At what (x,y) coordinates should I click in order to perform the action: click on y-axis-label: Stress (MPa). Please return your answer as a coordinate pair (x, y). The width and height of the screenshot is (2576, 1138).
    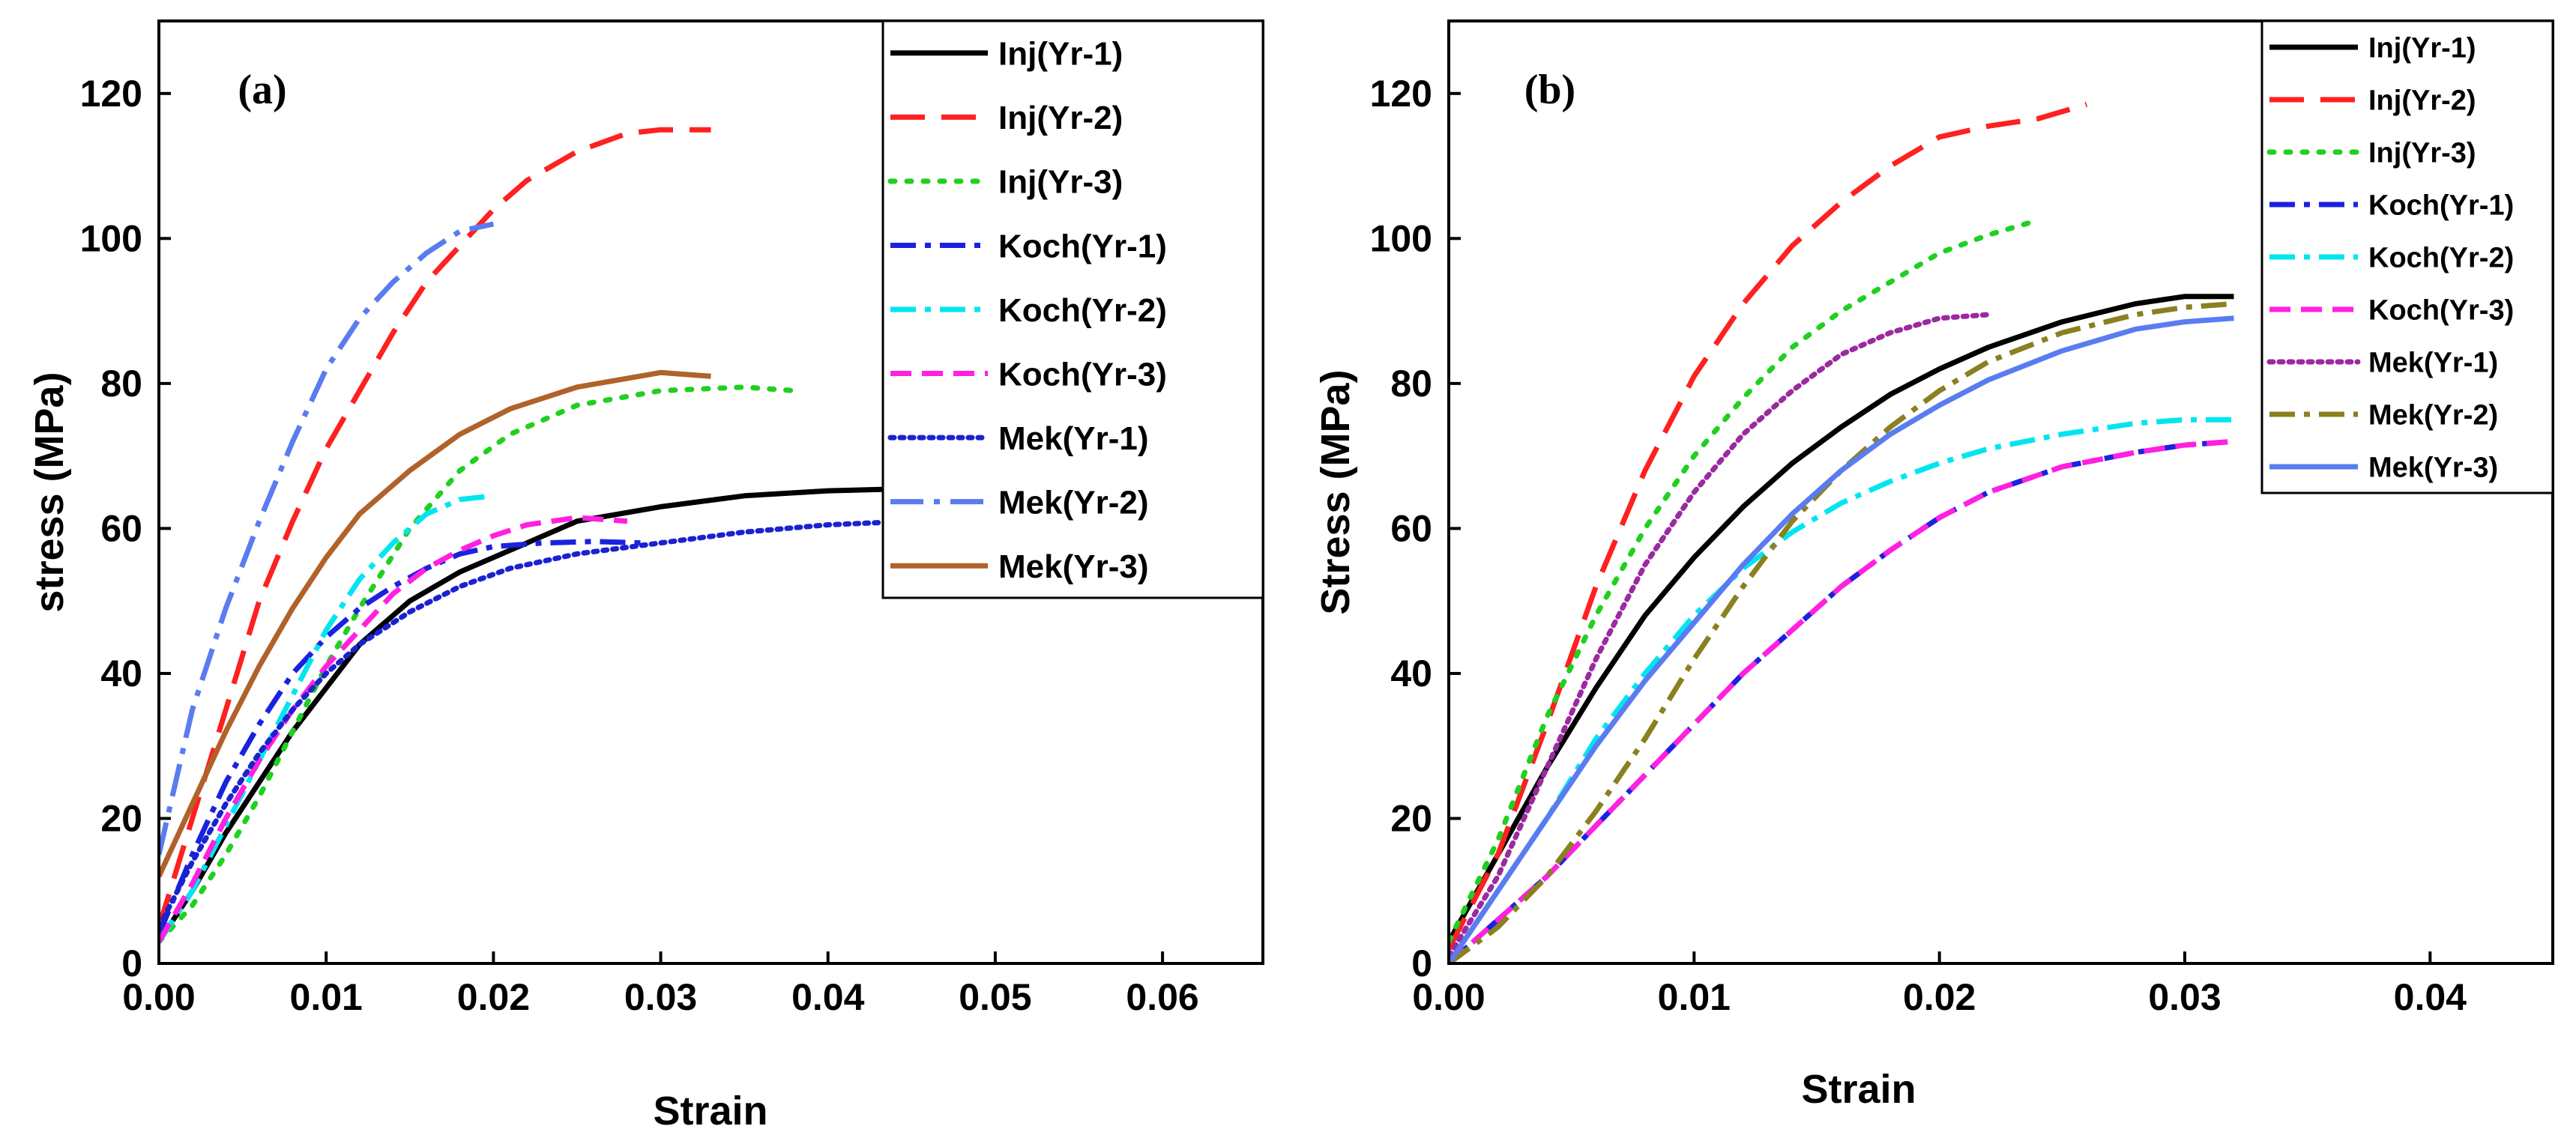
    Looking at the image, I should click on (1335, 491).